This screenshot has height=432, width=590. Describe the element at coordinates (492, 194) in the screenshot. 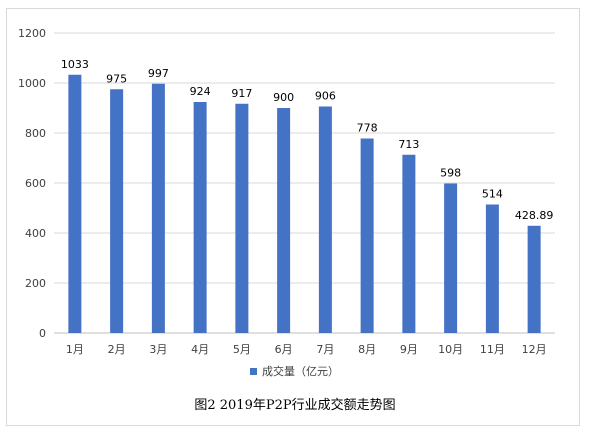

I see `data-label: 514` at that location.